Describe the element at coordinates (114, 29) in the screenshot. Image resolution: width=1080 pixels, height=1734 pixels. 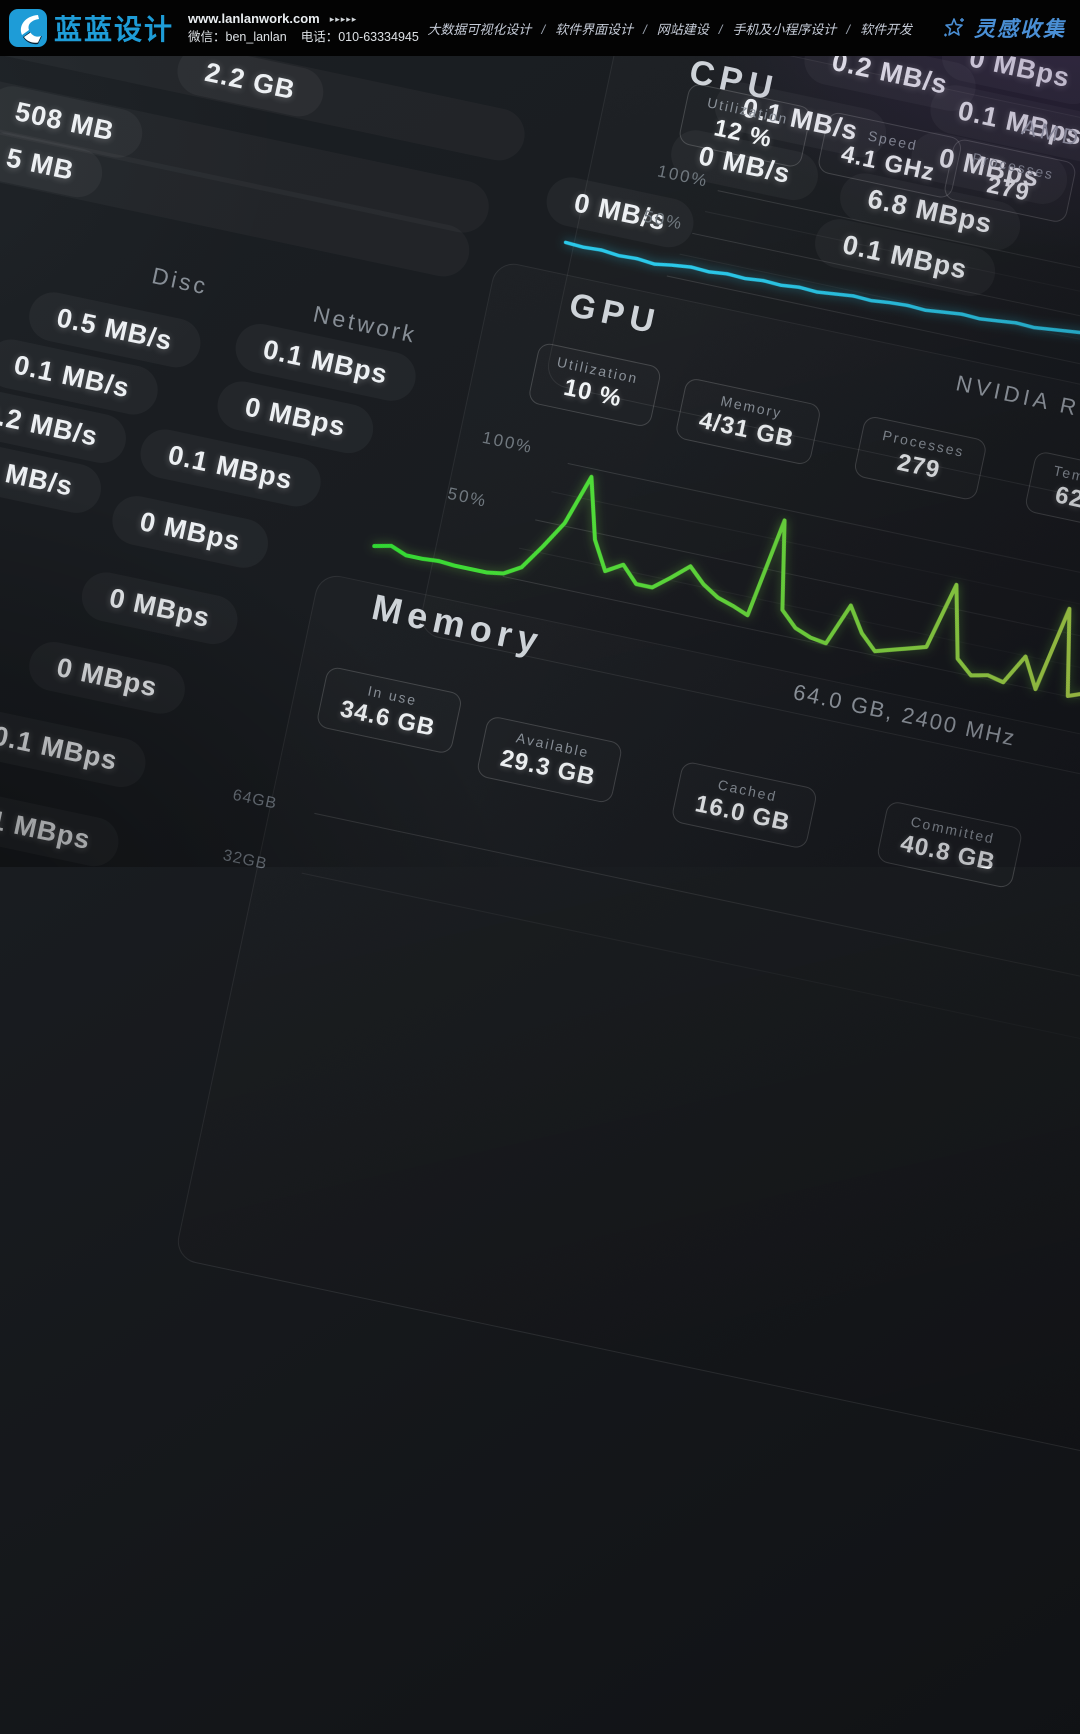
I see `logo-text: 蓝蓝设计` at that location.